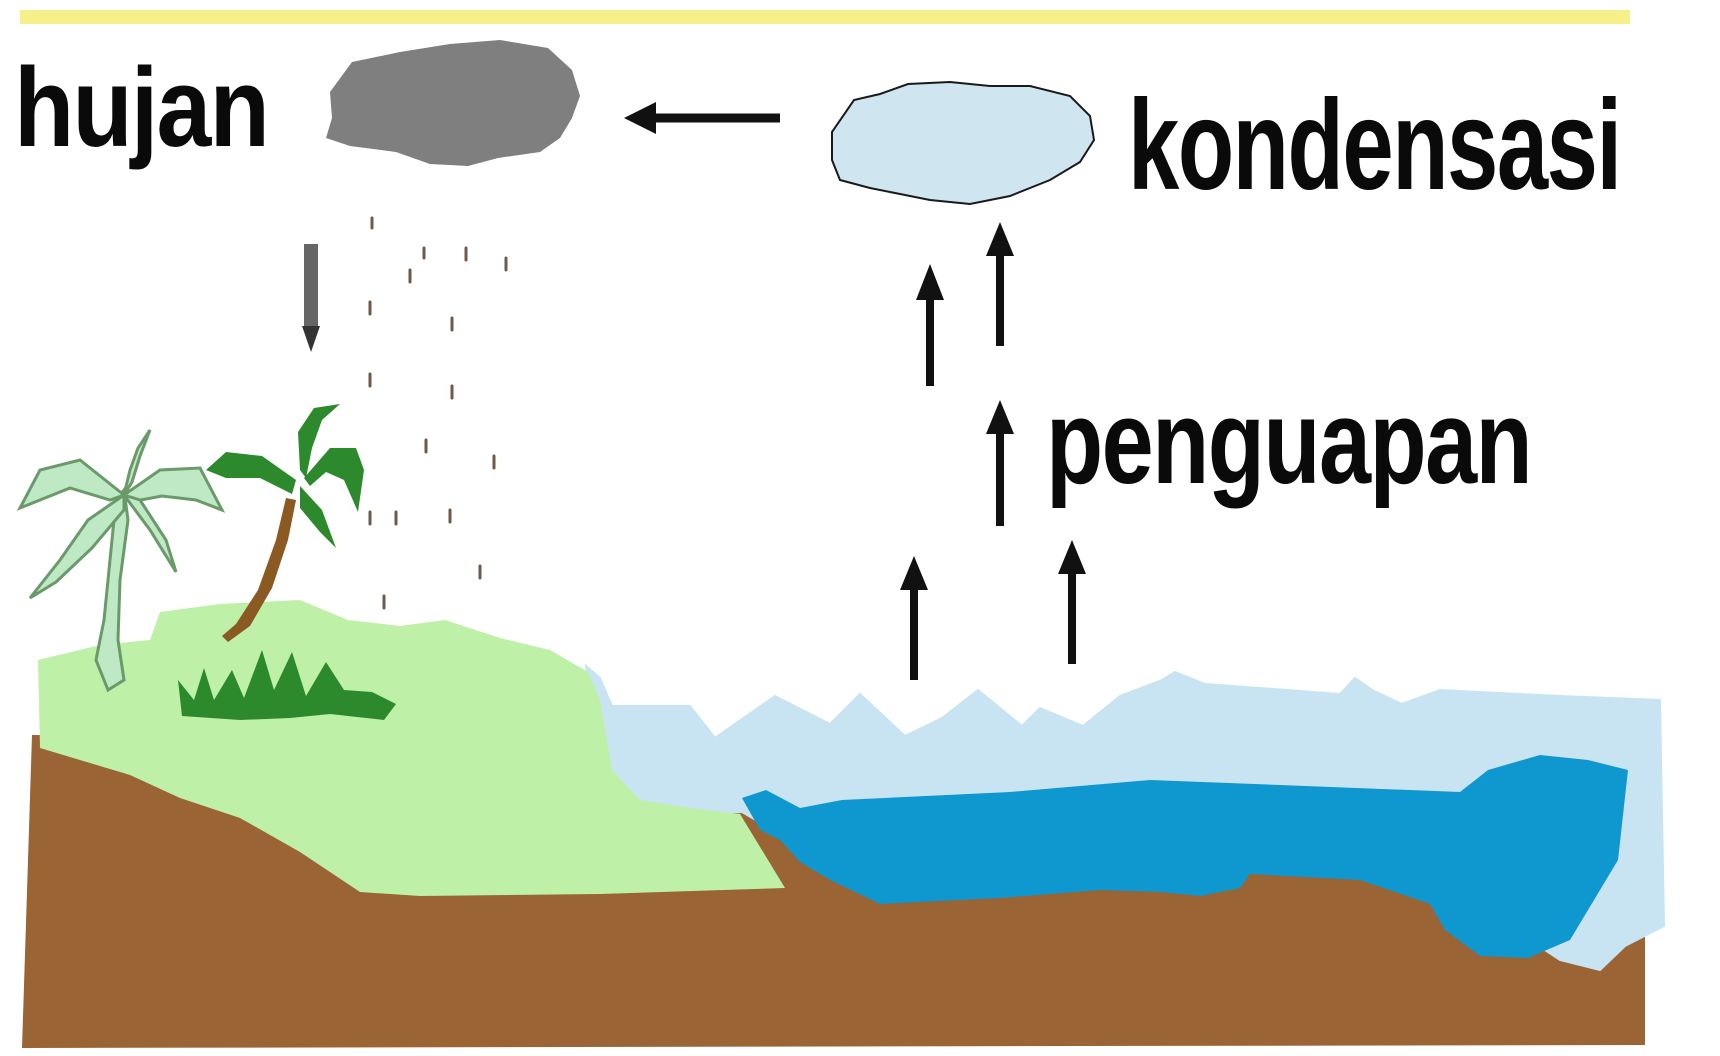 Image resolution: width=1720 pixels, height=1056 pixels. I want to click on sea-deep, so click(1185, 856).